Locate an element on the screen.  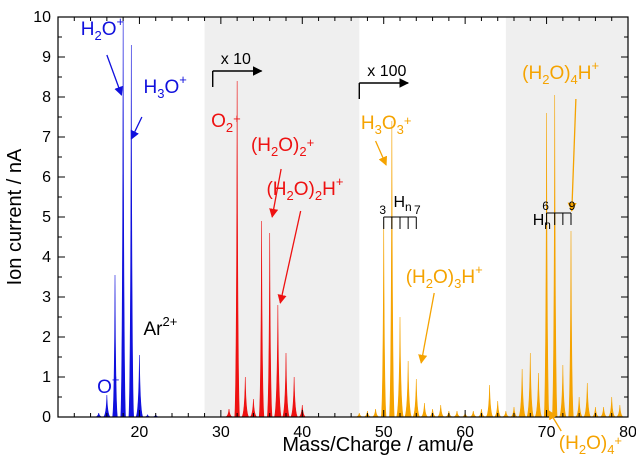
x-tick-label: 40 is located at coordinates (302, 432).